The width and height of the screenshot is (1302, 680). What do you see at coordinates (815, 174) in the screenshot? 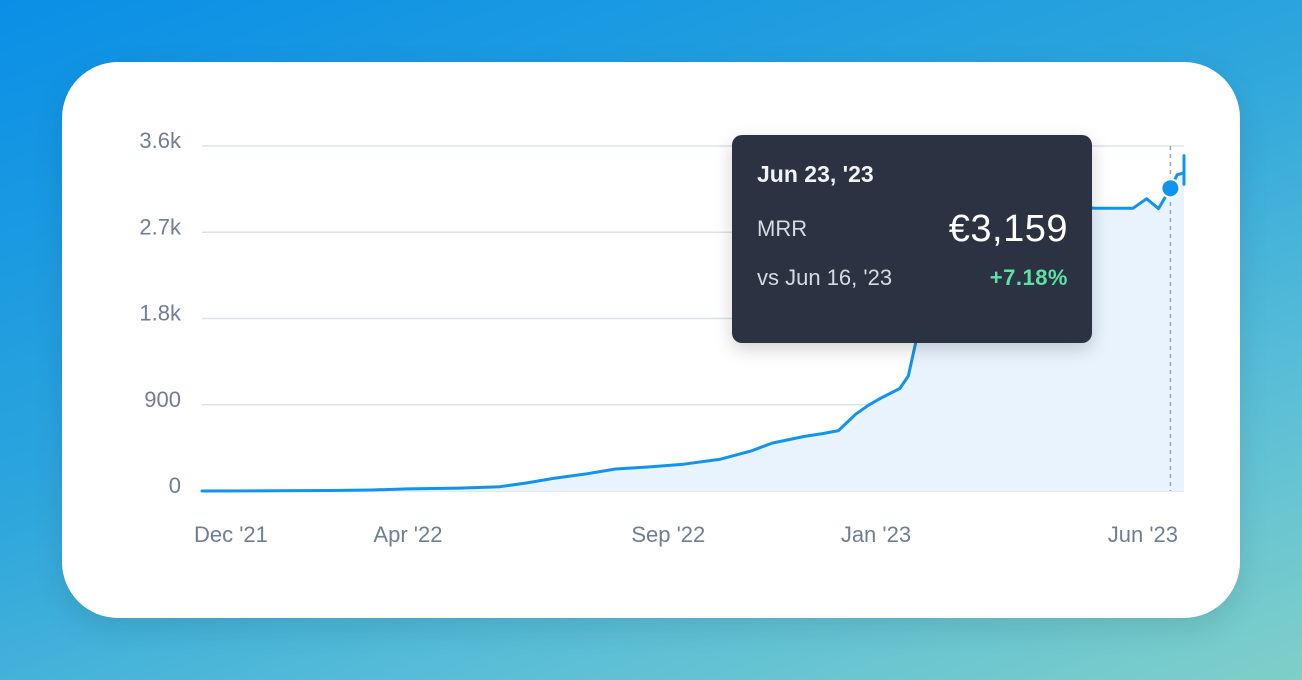
I see `tooltip-date: Jun 23, '23` at bounding box center [815, 174].